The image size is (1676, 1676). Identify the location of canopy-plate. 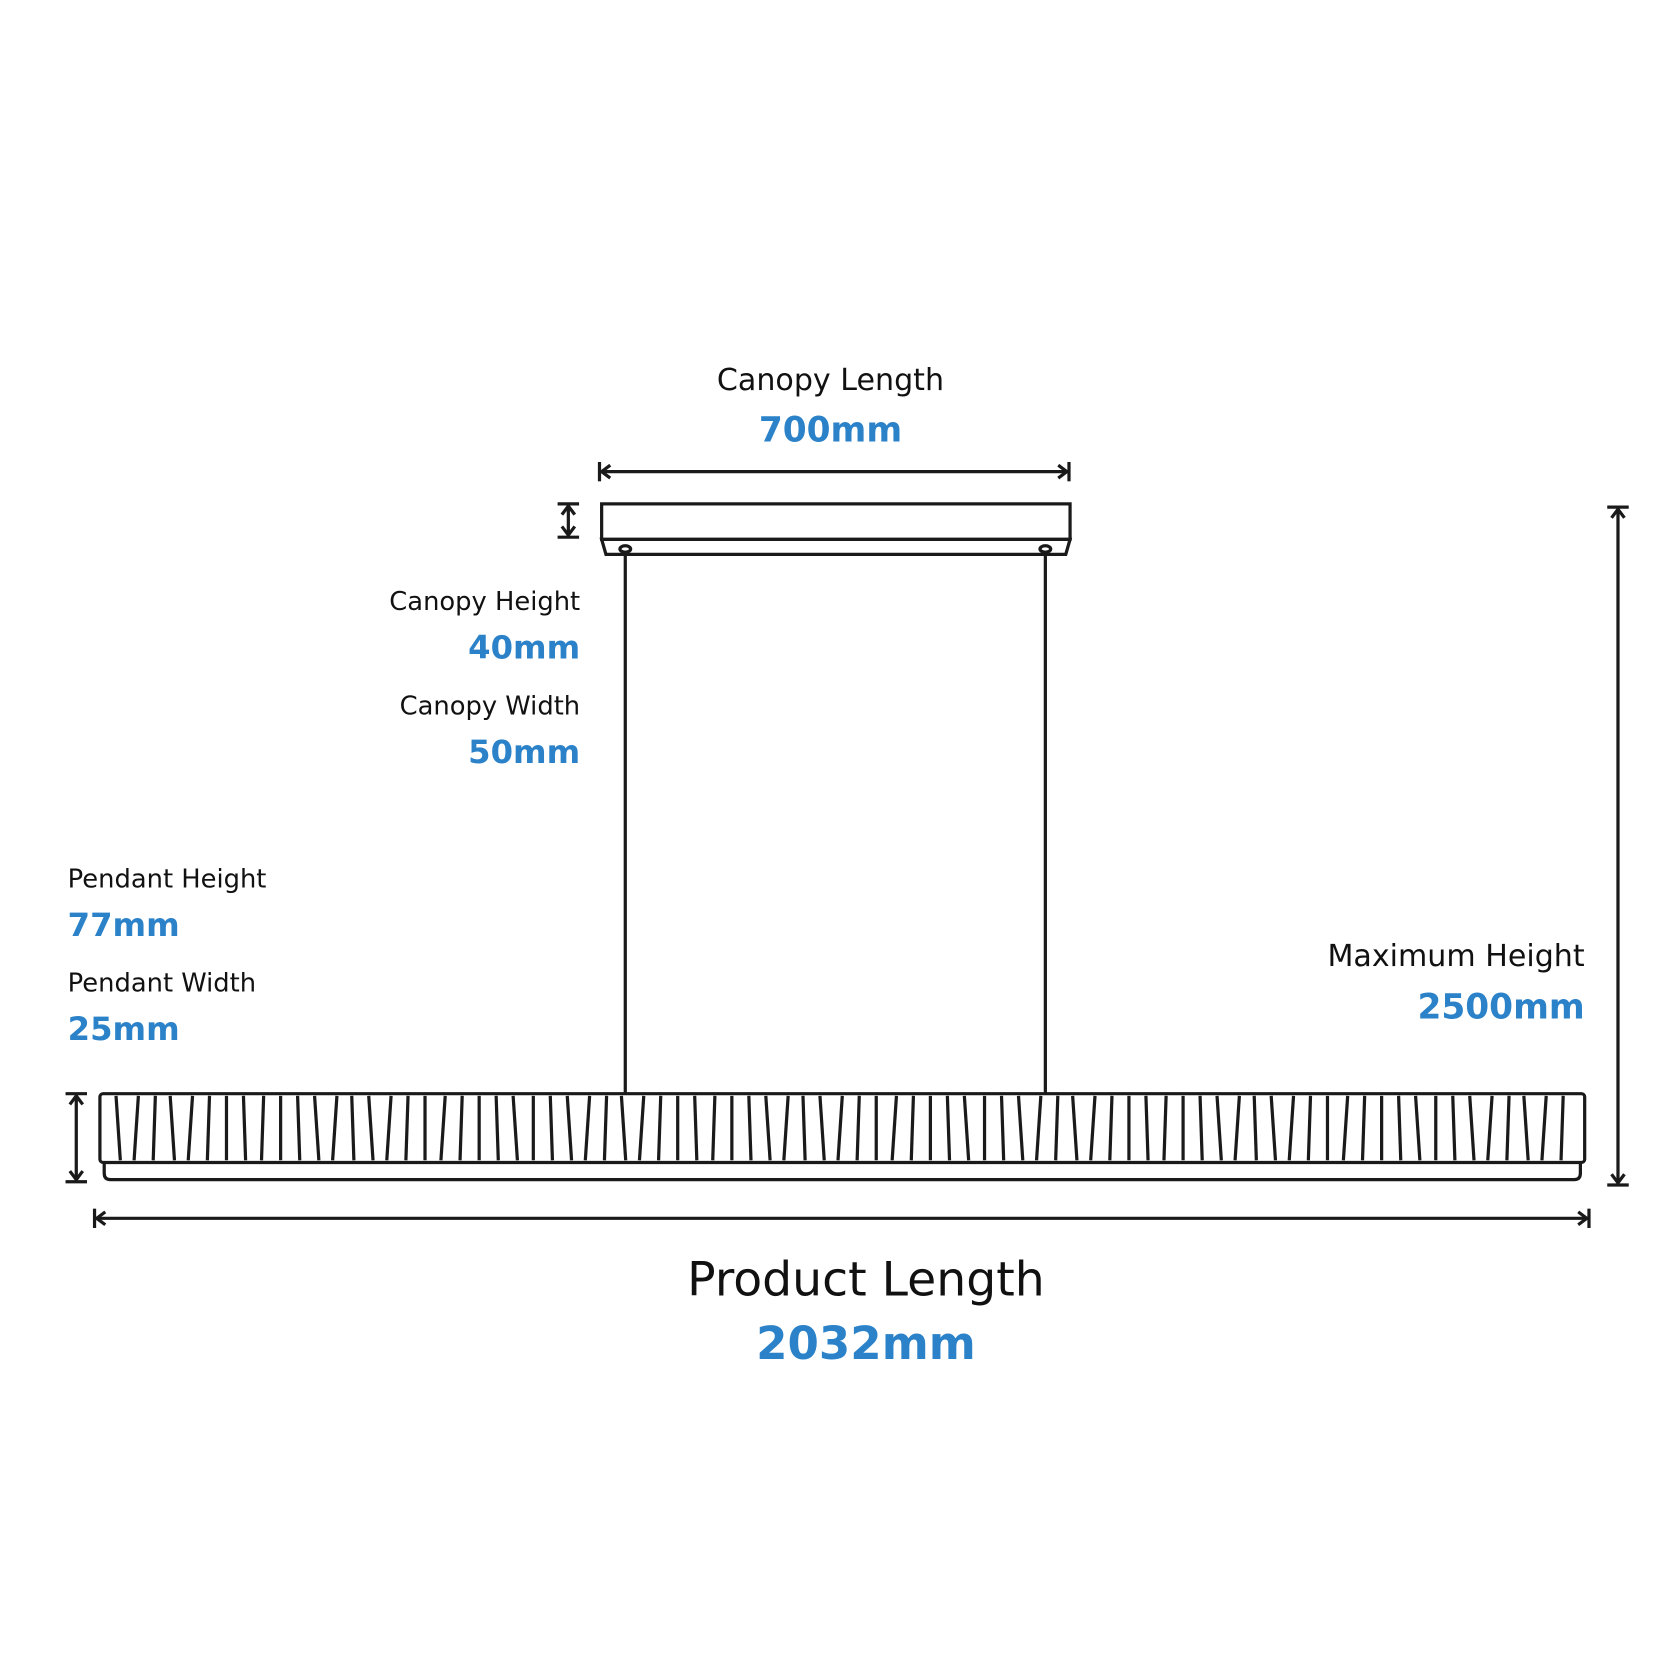
(836, 546).